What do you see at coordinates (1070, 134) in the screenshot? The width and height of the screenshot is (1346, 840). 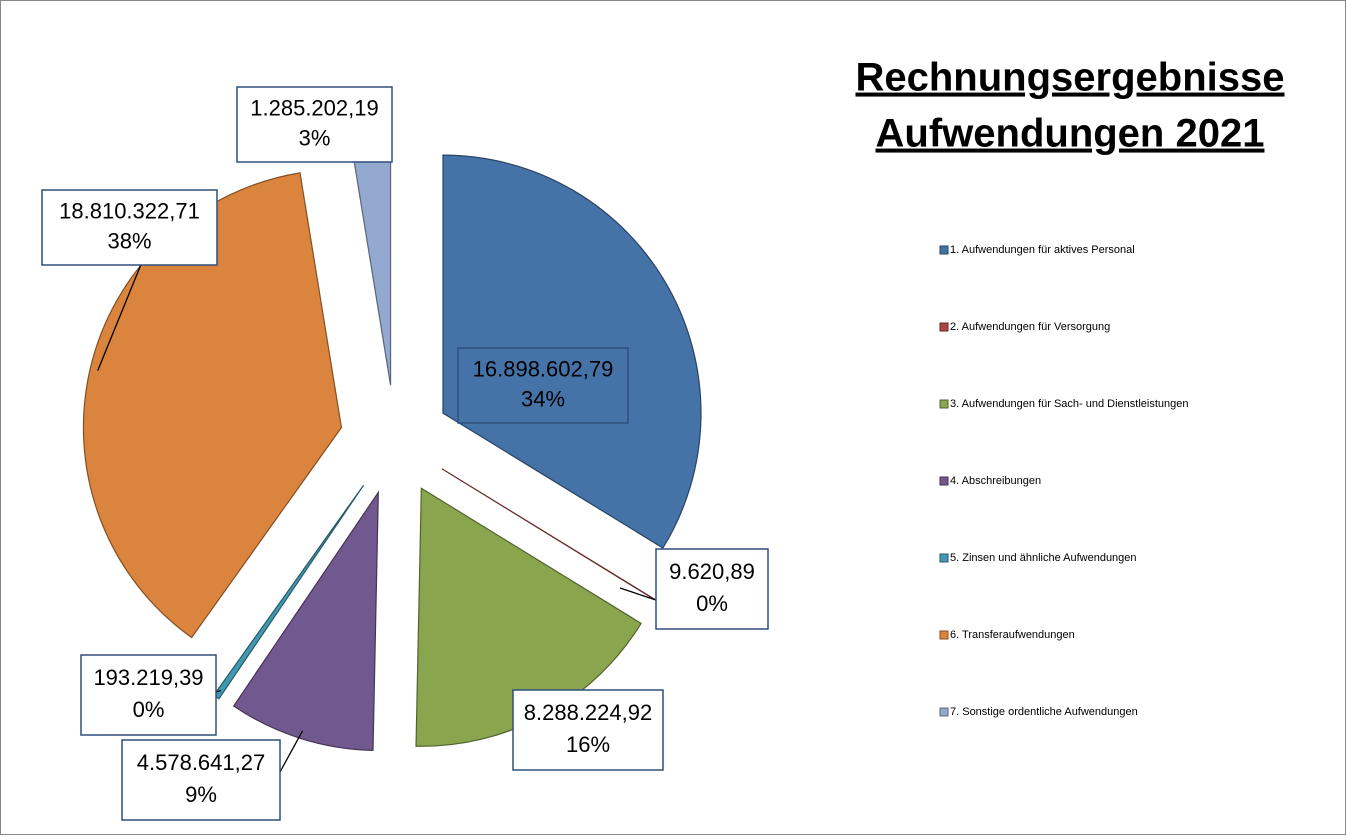 I see `chart-title: Aufwendungen 2021` at bounding box center [1070, 134].